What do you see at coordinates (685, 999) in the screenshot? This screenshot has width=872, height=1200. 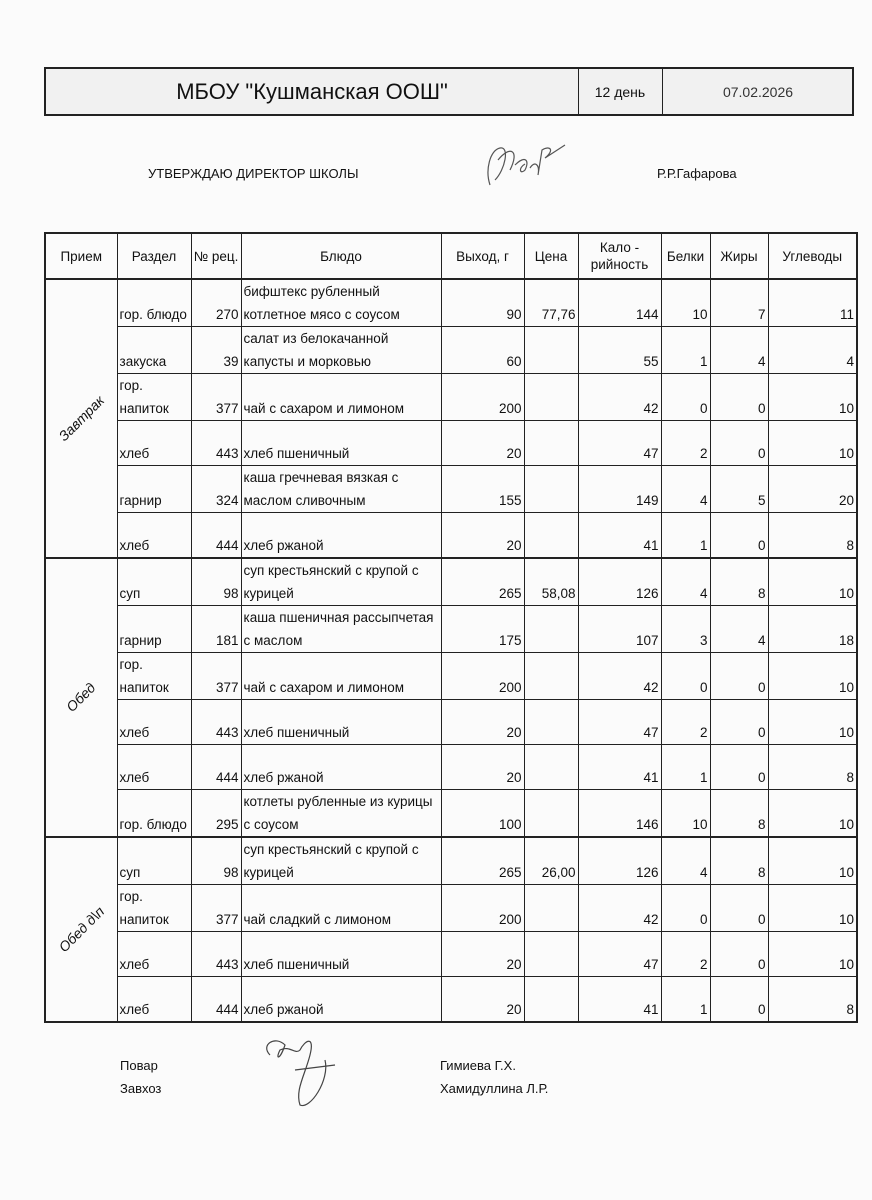 I see `protein-cell: 1` at bounding box center [685, 999].